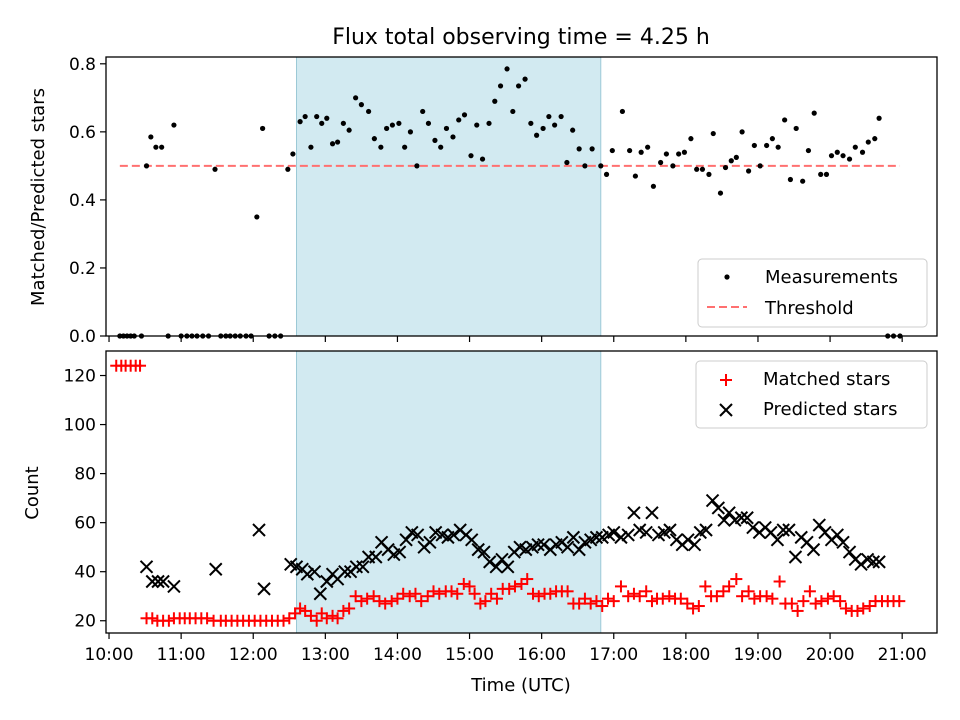 The width and height of the screenshot is (960, 720). I want to click on x-tick-label: 15:00, so click(469, 655).